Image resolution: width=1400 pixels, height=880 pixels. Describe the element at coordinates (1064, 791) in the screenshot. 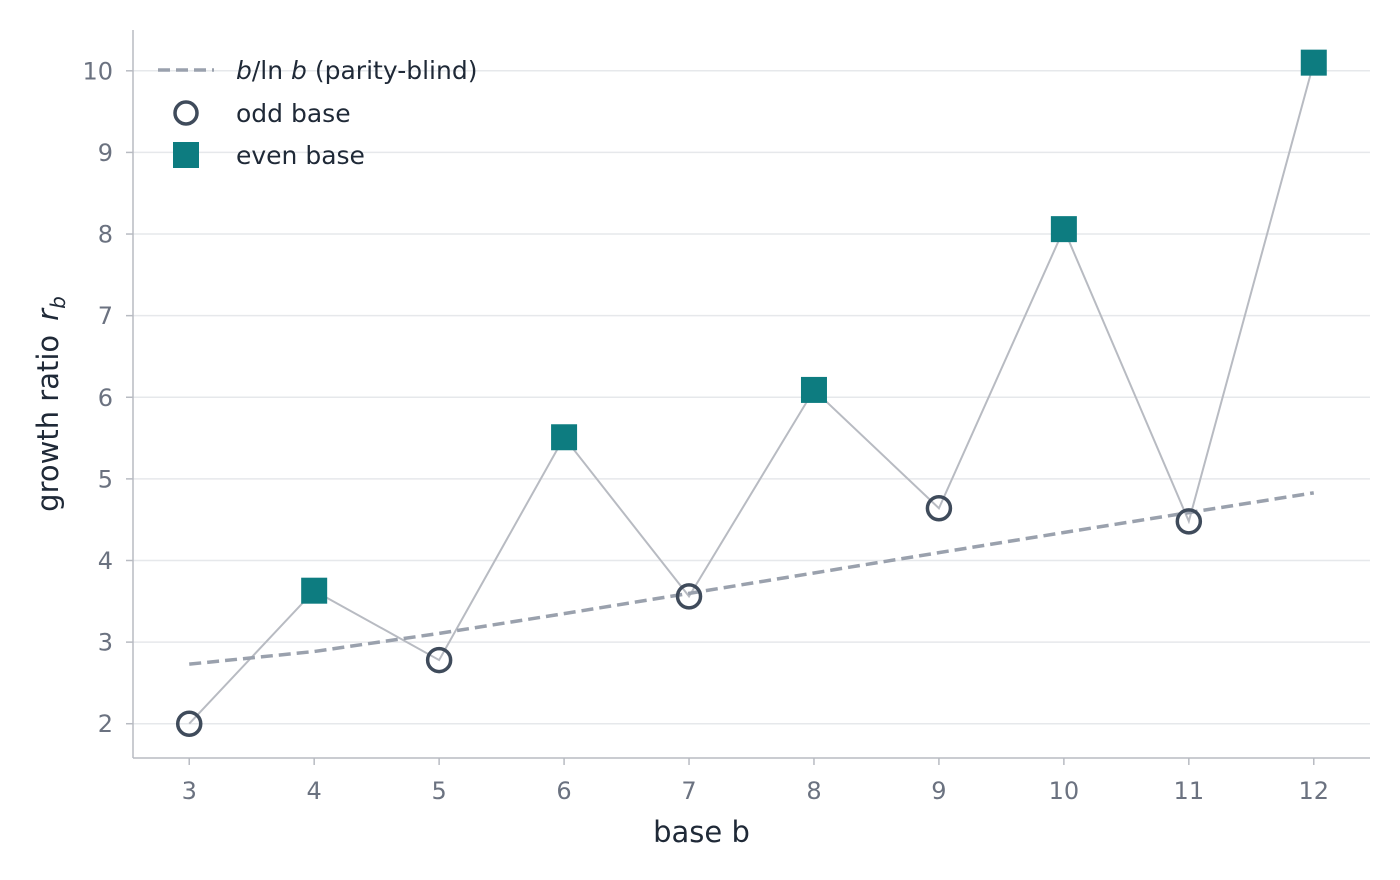

I see `x-tick-label-10: 10` at that location.